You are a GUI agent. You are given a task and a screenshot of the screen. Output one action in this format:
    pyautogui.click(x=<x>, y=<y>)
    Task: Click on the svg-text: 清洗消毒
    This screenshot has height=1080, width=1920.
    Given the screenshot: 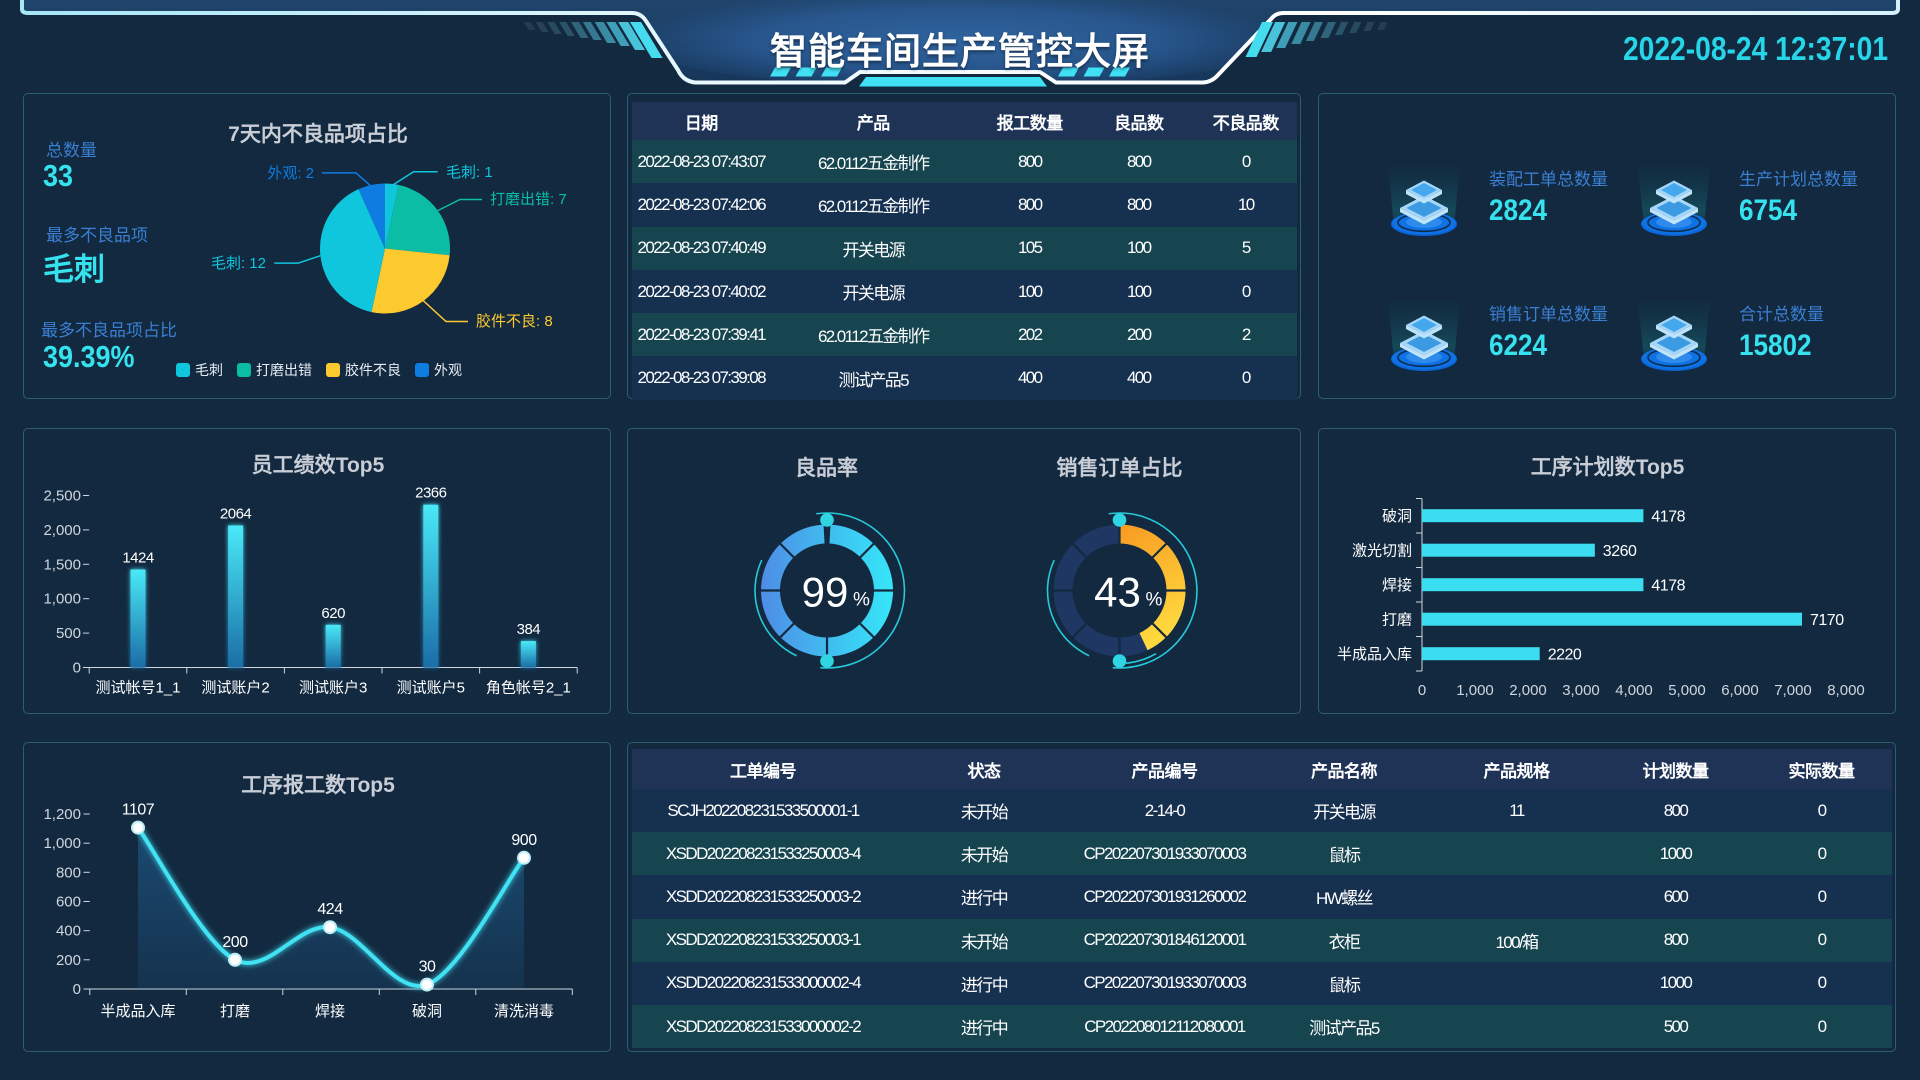 What is the action you would take?
    pyautogui.click(x=524, y=1011)
    